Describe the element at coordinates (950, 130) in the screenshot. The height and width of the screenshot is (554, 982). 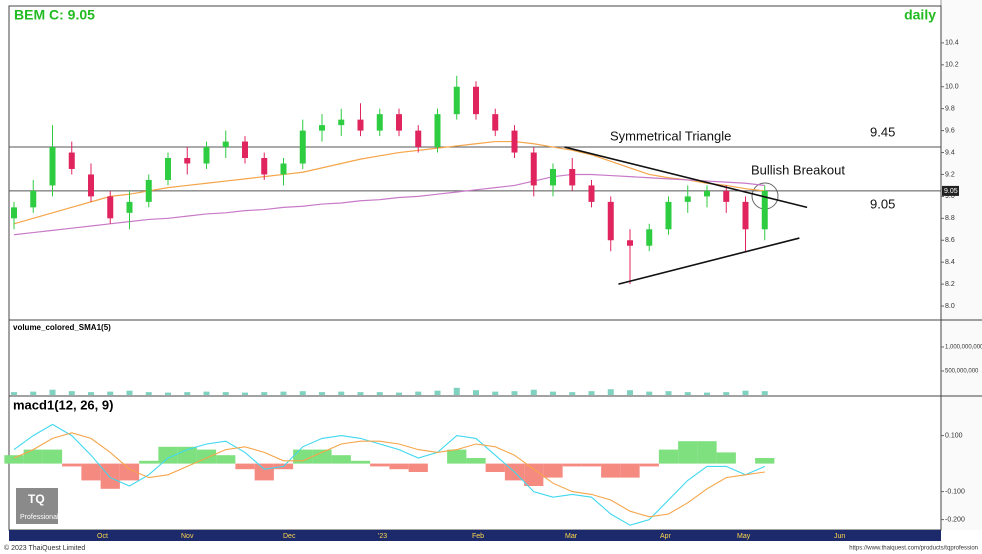
I see `y-tick-label: 9.6` at that location.